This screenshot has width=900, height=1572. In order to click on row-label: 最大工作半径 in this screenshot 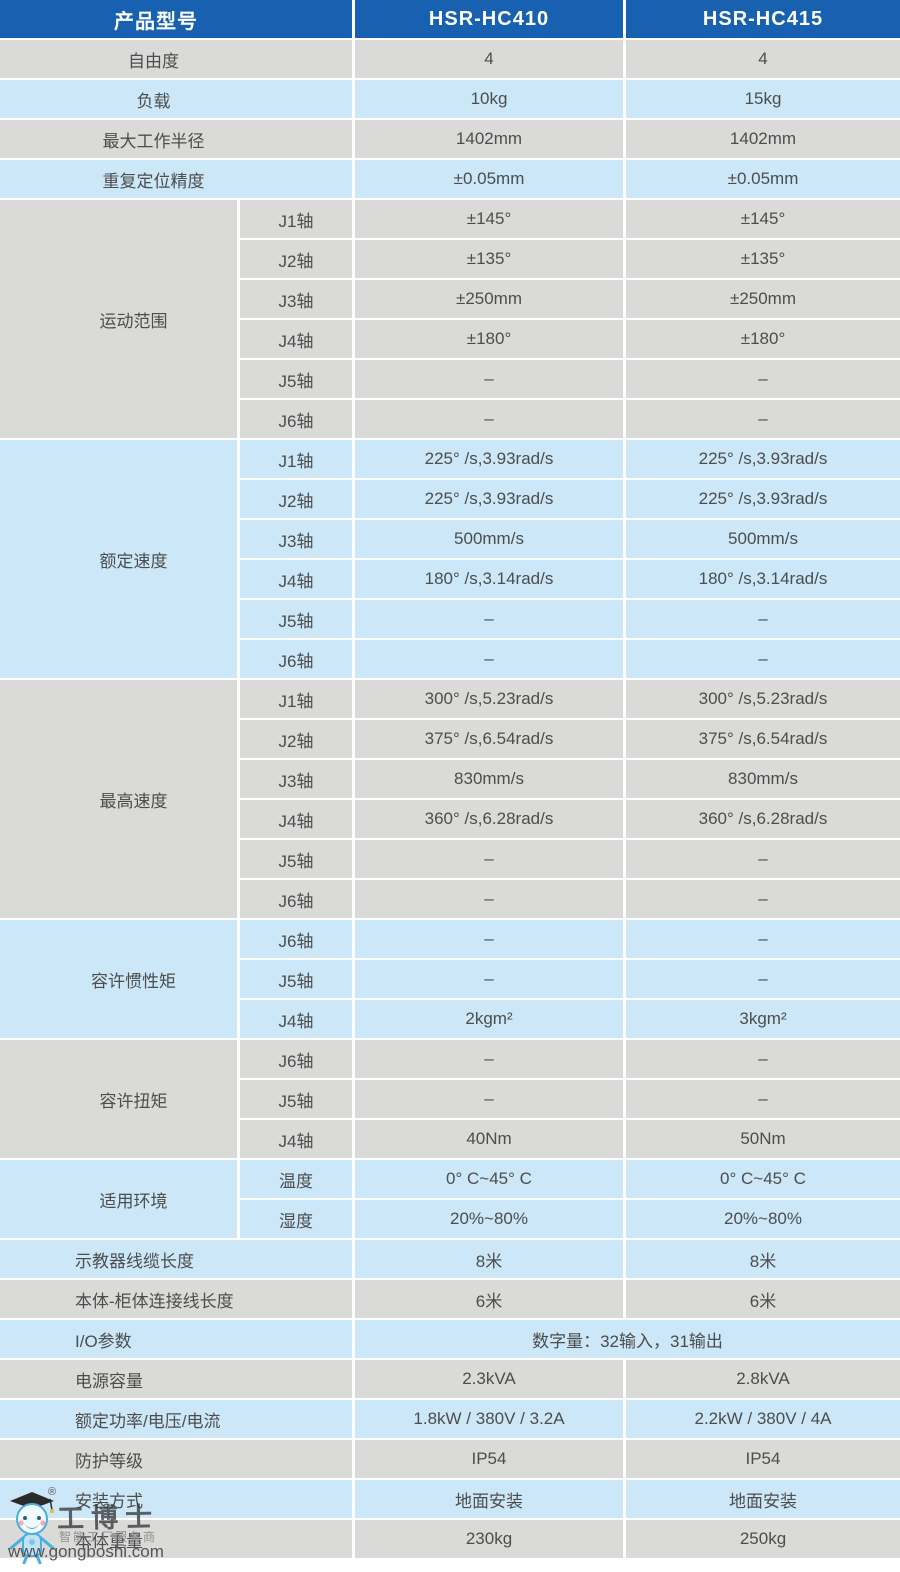, I will do `click(176, 139)`.